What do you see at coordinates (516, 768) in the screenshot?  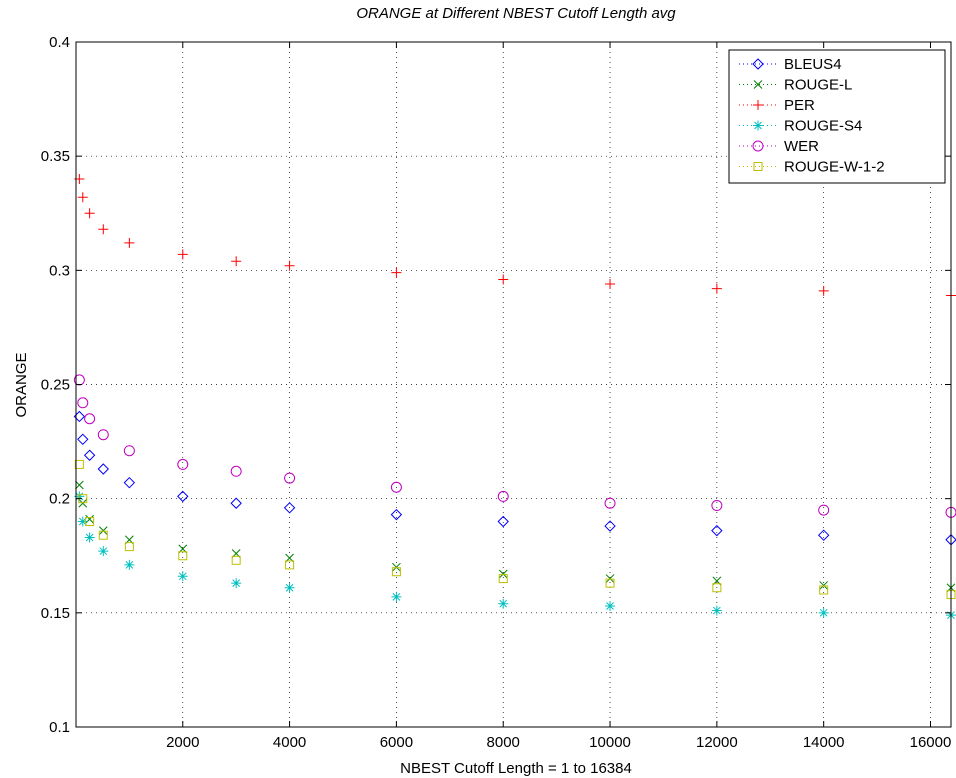 I see `x-axis-title: NBEST Cutoff Length = 1 to 16384` at bounding box center [516, 768].